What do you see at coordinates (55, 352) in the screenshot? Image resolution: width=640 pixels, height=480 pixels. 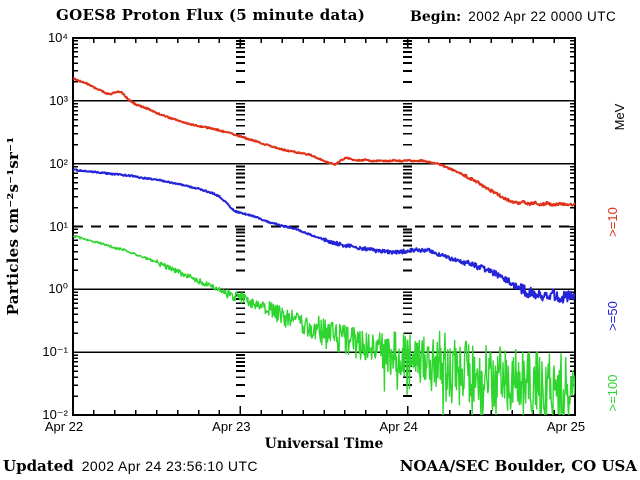 I see `y-tick-label: 10⁻¹` at bounding box center [55, 352].